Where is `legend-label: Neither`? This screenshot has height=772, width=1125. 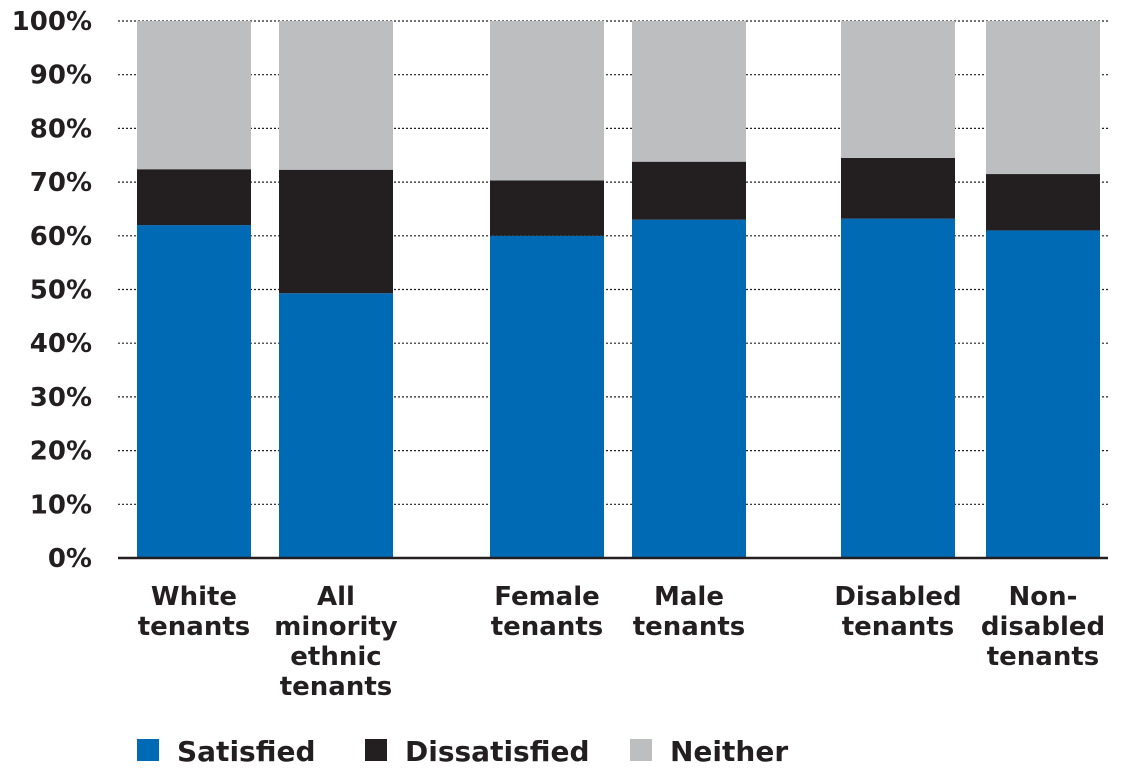
legend-label: Neither is located at coordinates (729, 751).